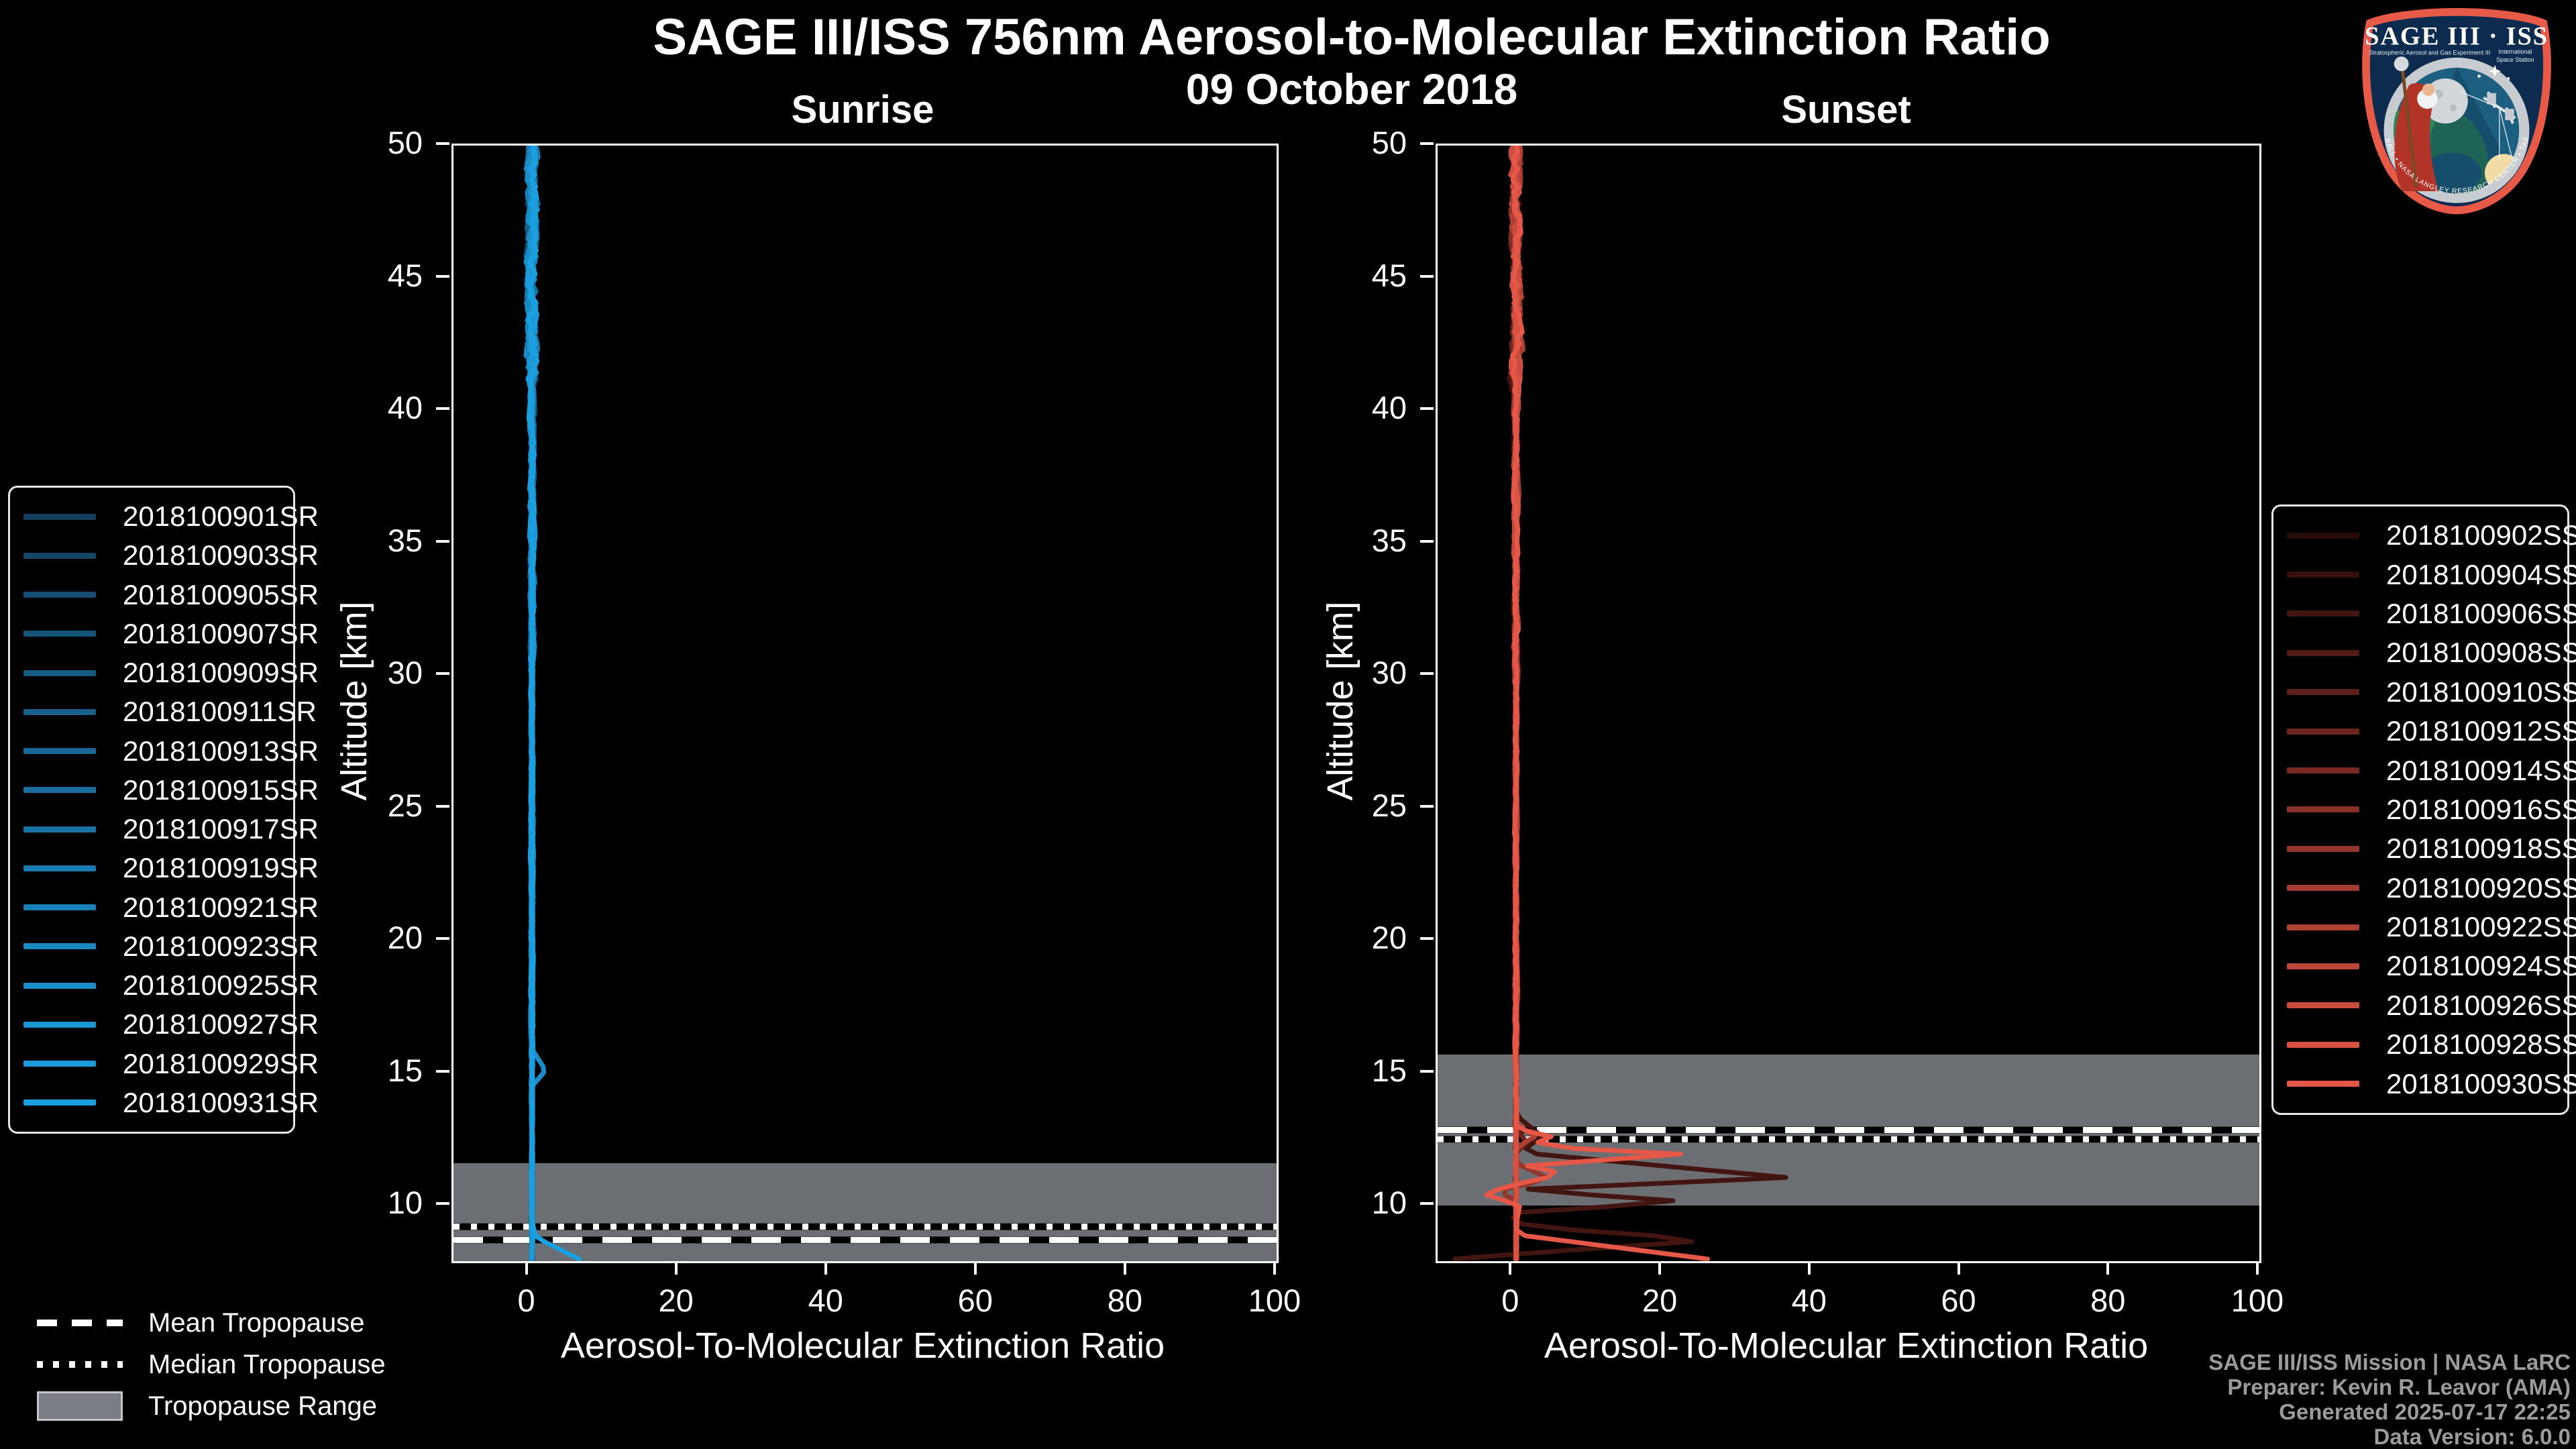  I want to click on x-tick-label: 60, so click(975, 1300).